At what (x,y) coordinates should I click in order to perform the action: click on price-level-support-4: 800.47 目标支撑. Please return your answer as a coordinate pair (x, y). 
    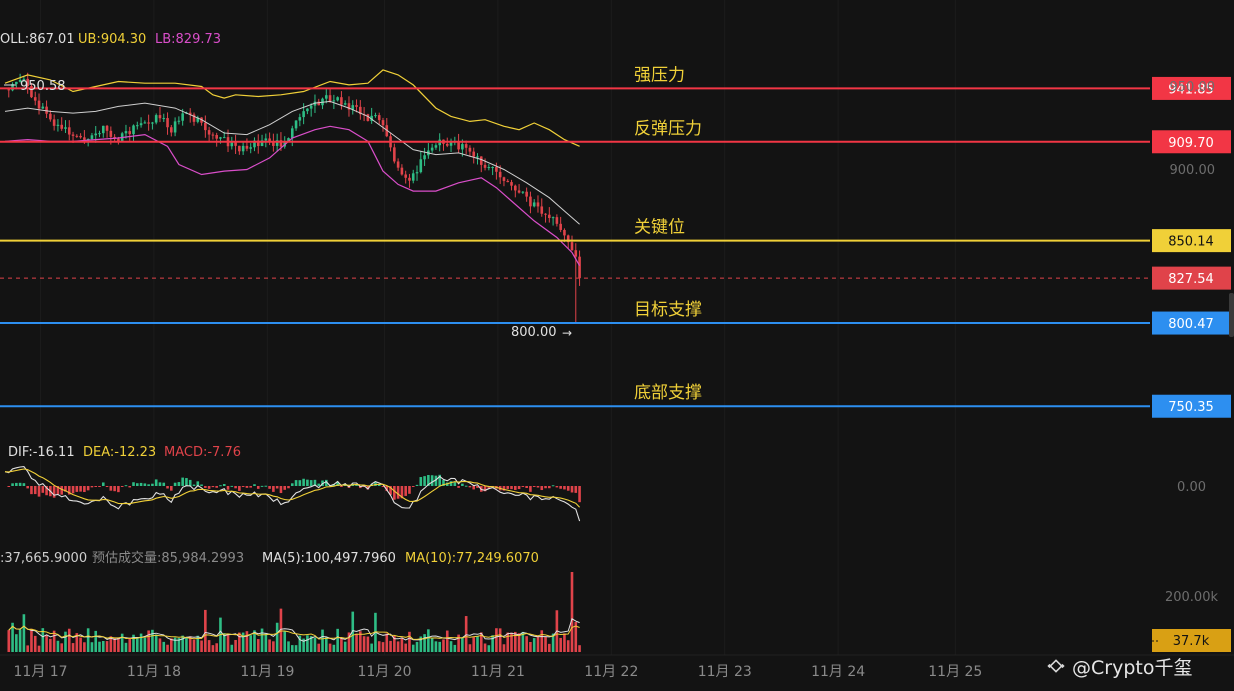
    Looking at the image, I should click on (615, 317).